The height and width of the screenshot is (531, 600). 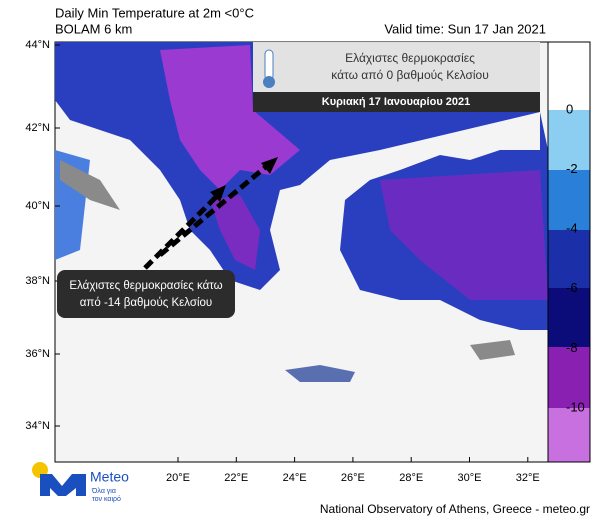 What do you see at coordinates (353, 470) in the screenshot?
I see `lon-labels: 20°E 22°E 24°E 26°E 28°E 30°E 32°E` at bounding box center [353, 470].